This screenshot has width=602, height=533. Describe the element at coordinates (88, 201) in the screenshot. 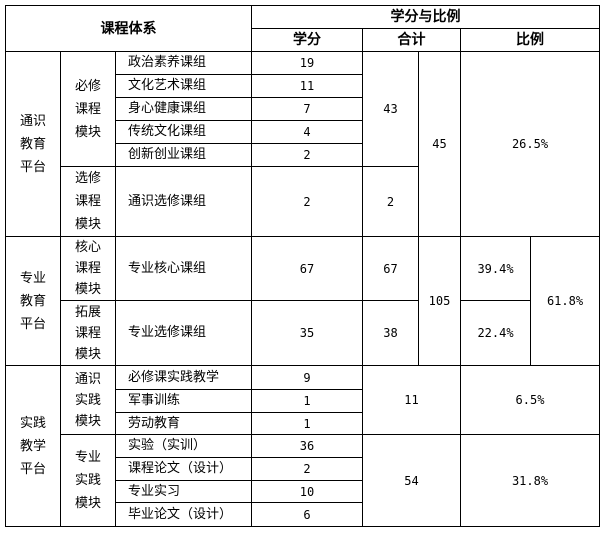

I see `module-cell: 选修课程模块` at that location.